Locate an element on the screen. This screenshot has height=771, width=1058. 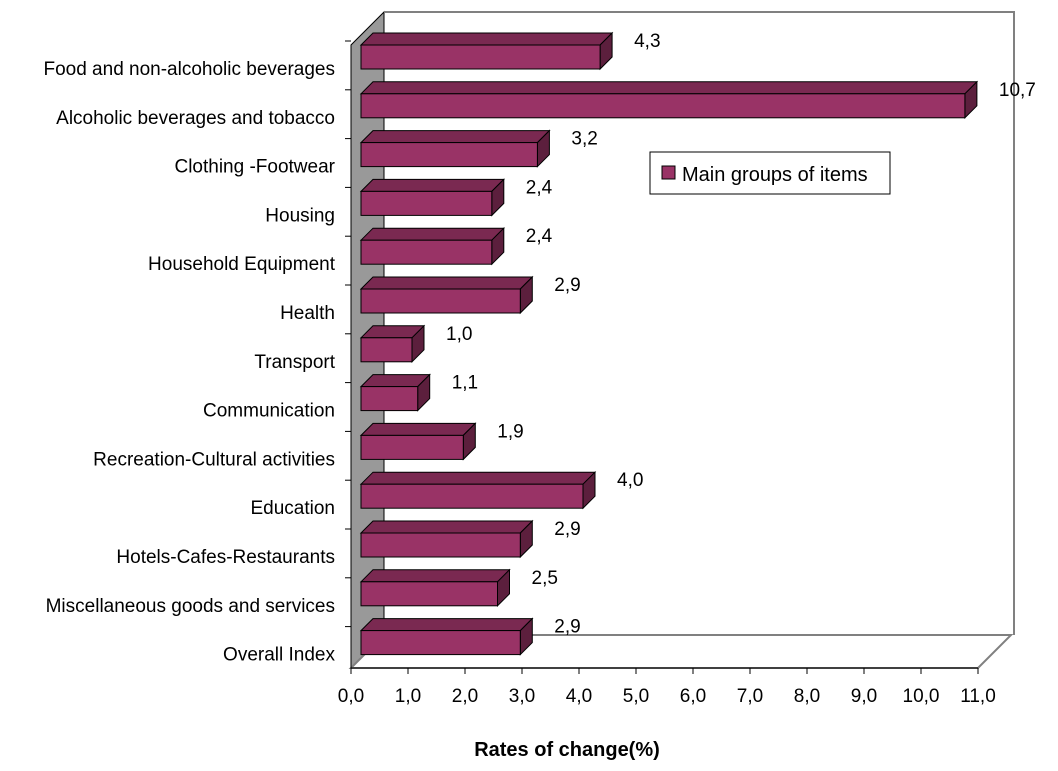
x-axis: 0,0 1,0 2,0 3,0 4,0 5,0 6,0 7,0 8,0 9,0 10,0 11,0 is located at coordinates (667, 687).